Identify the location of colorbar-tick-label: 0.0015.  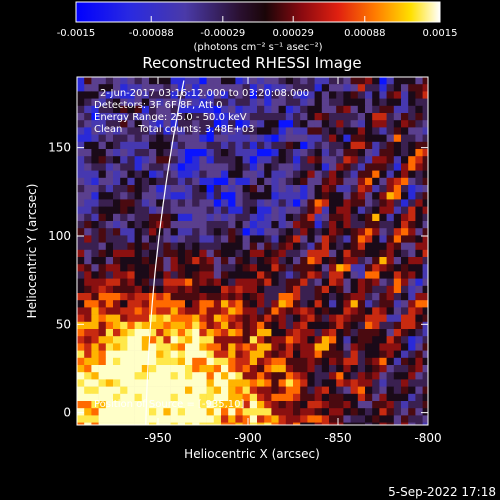
(440, 33).